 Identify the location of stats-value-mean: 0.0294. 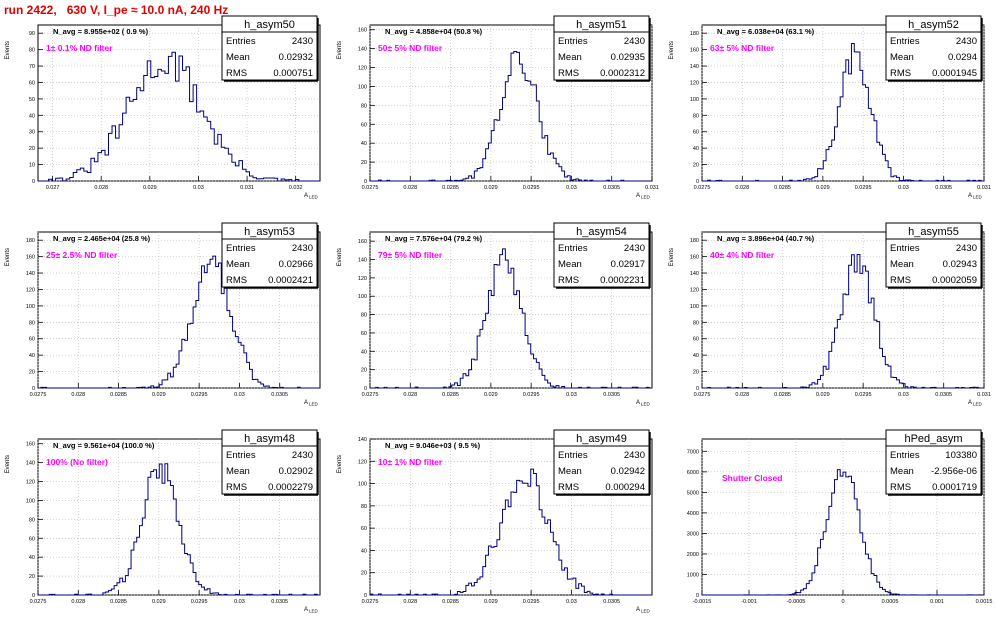
(962, 57).